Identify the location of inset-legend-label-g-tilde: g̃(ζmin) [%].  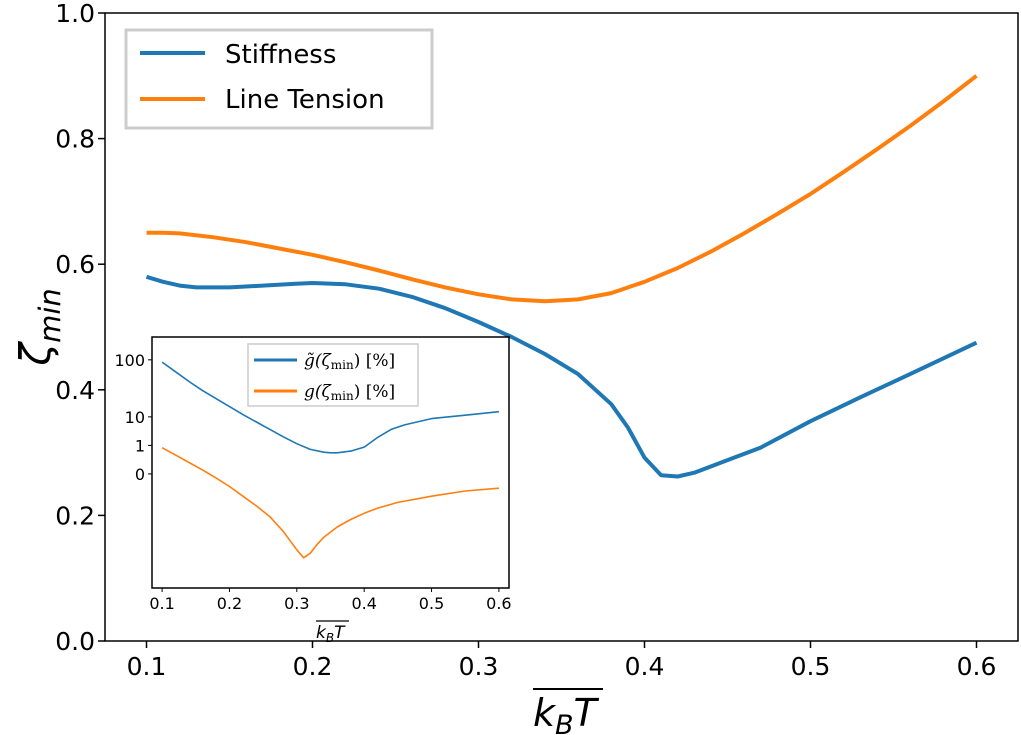
(349, 361).